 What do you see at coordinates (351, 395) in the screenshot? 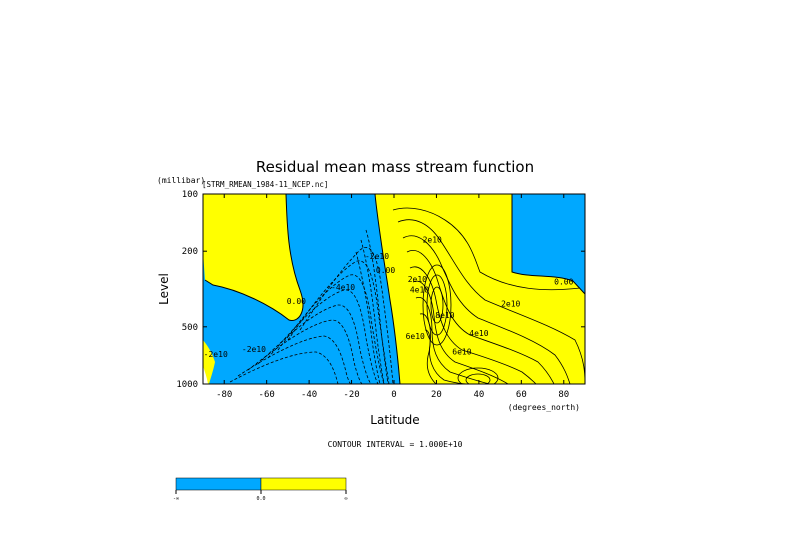
I see `x-tick-label: -20` at bounding box center [351, 395].